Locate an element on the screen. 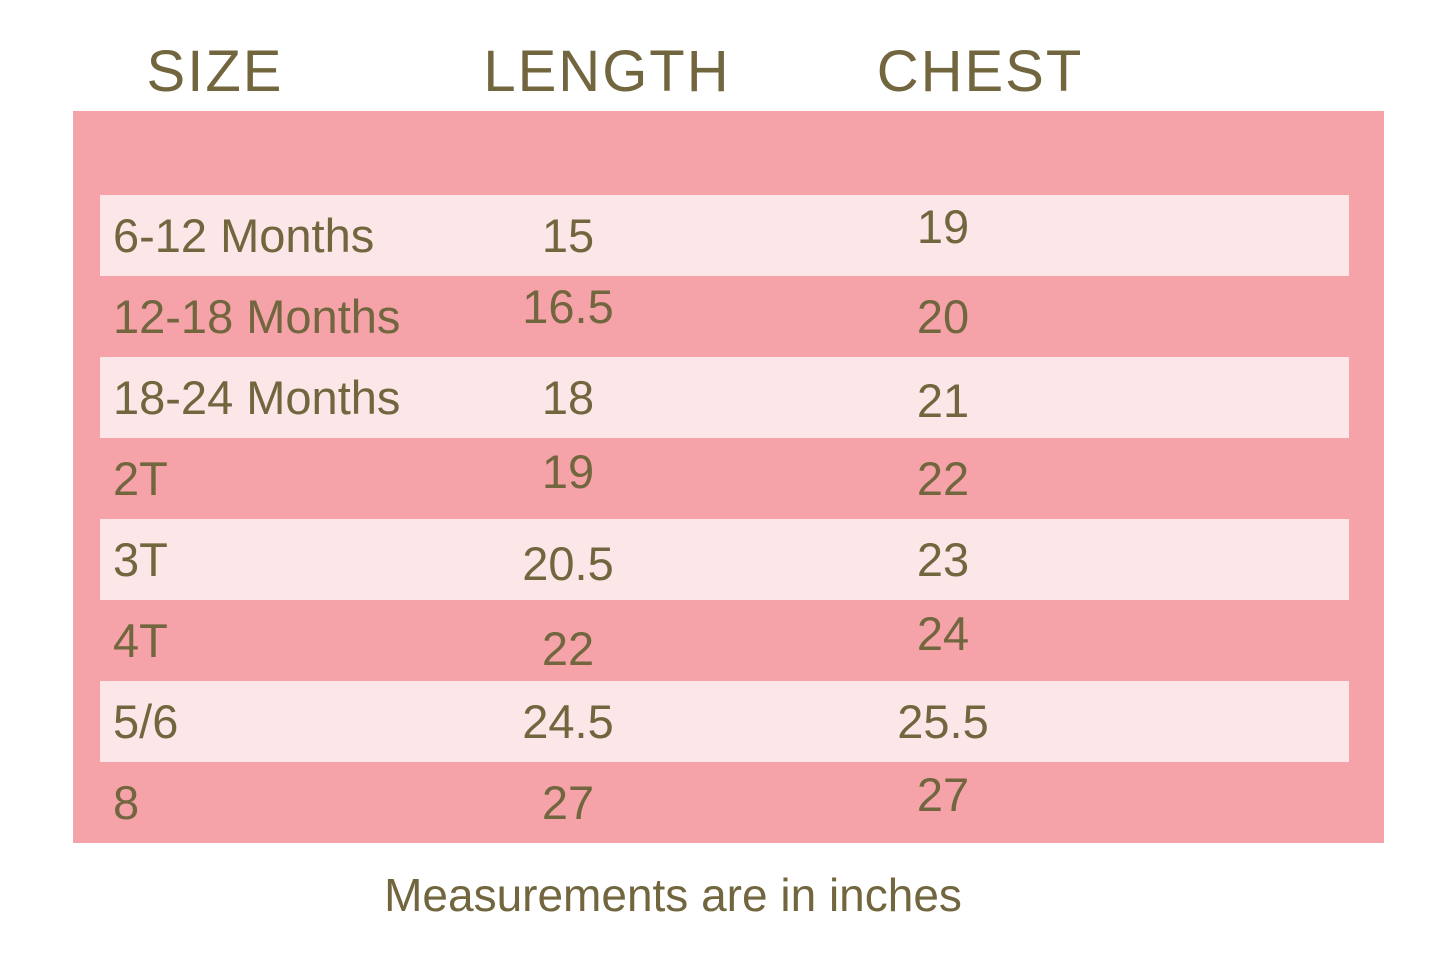 Image resolution: width=1445 pixels, height=969 pixels. length-cell: 24.5 is located at coordinates (568, 721).